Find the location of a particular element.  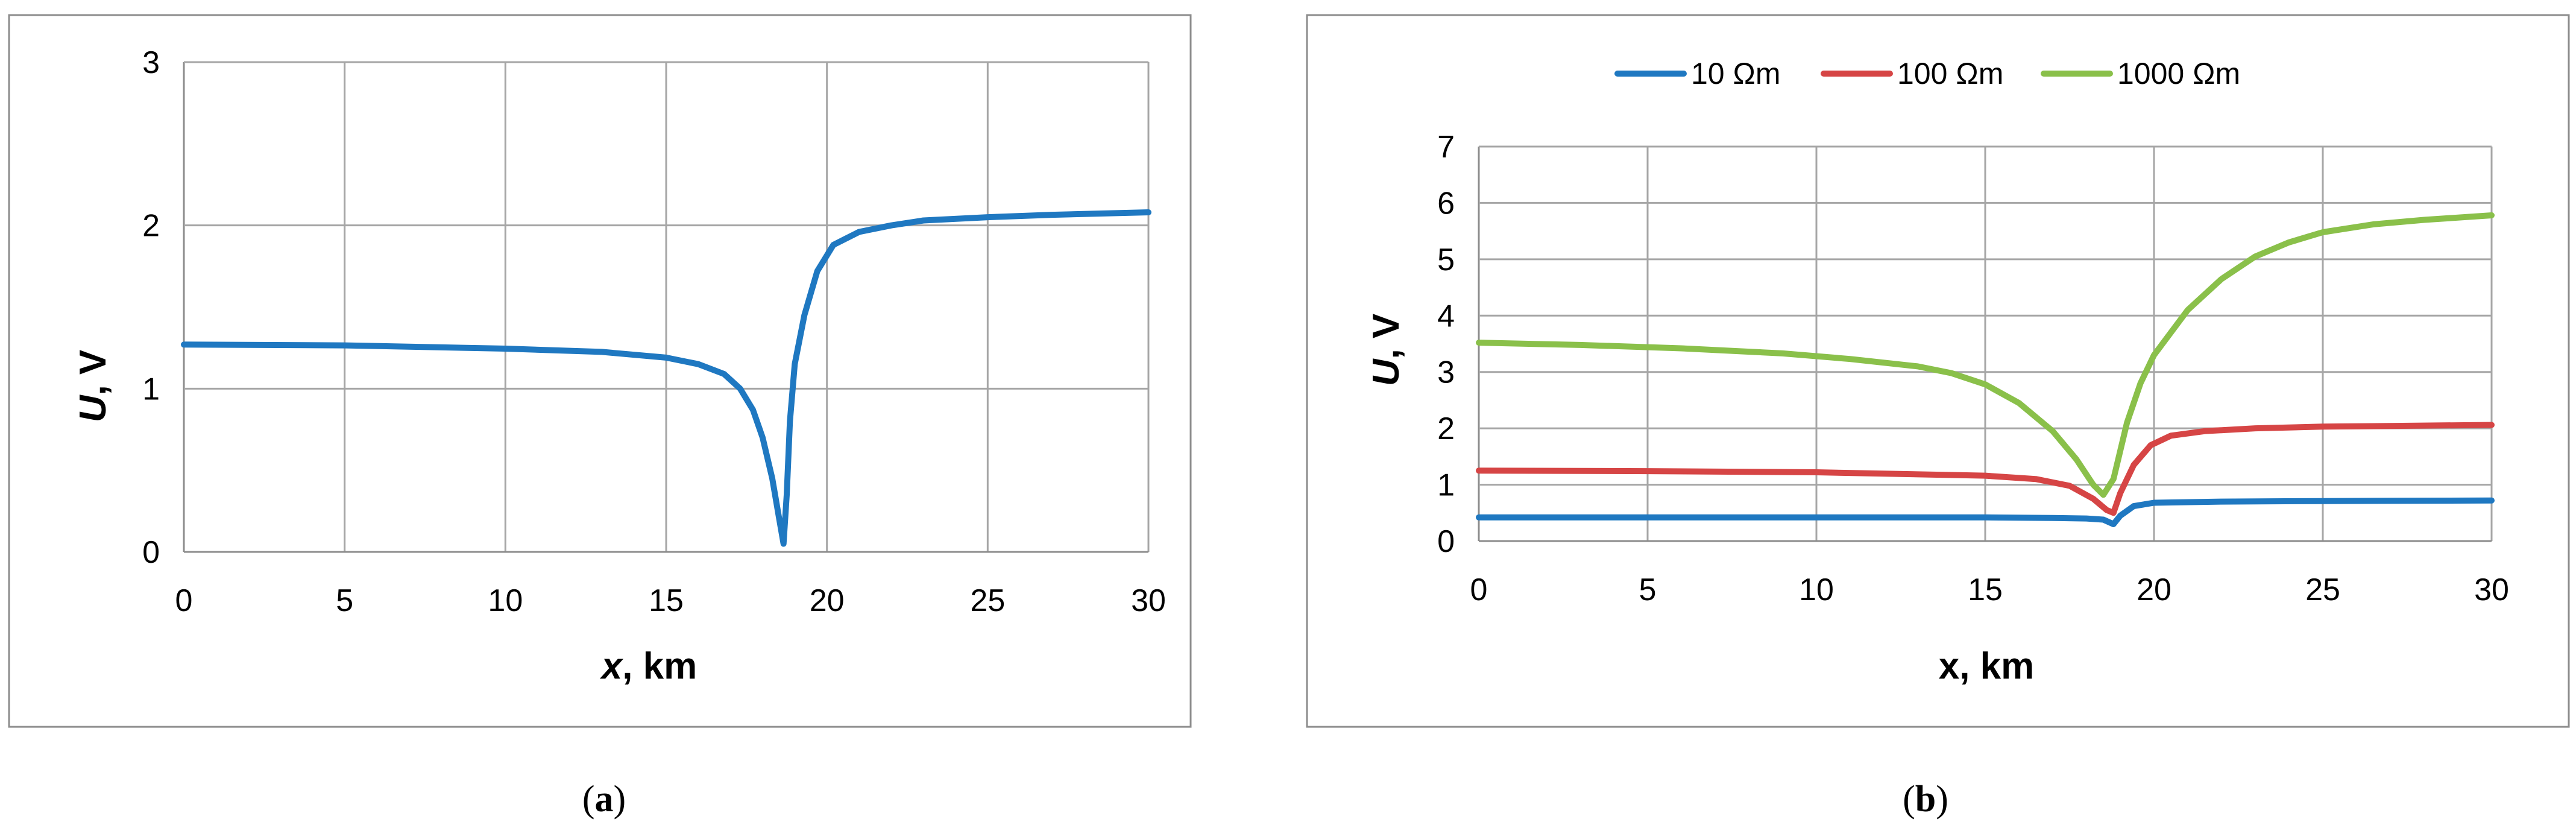

y-axis-label-a: U, V is located at coordinates (93, 386).